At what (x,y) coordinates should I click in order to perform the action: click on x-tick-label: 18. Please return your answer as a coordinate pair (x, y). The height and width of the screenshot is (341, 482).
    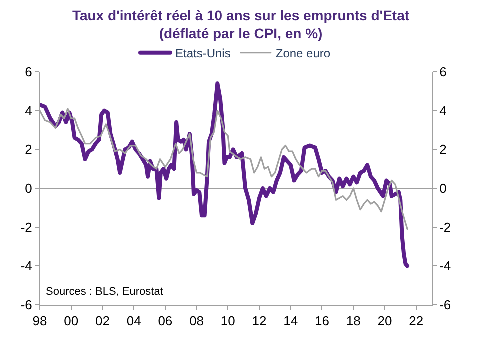
    Looking at the image, I should click on (353, 321).